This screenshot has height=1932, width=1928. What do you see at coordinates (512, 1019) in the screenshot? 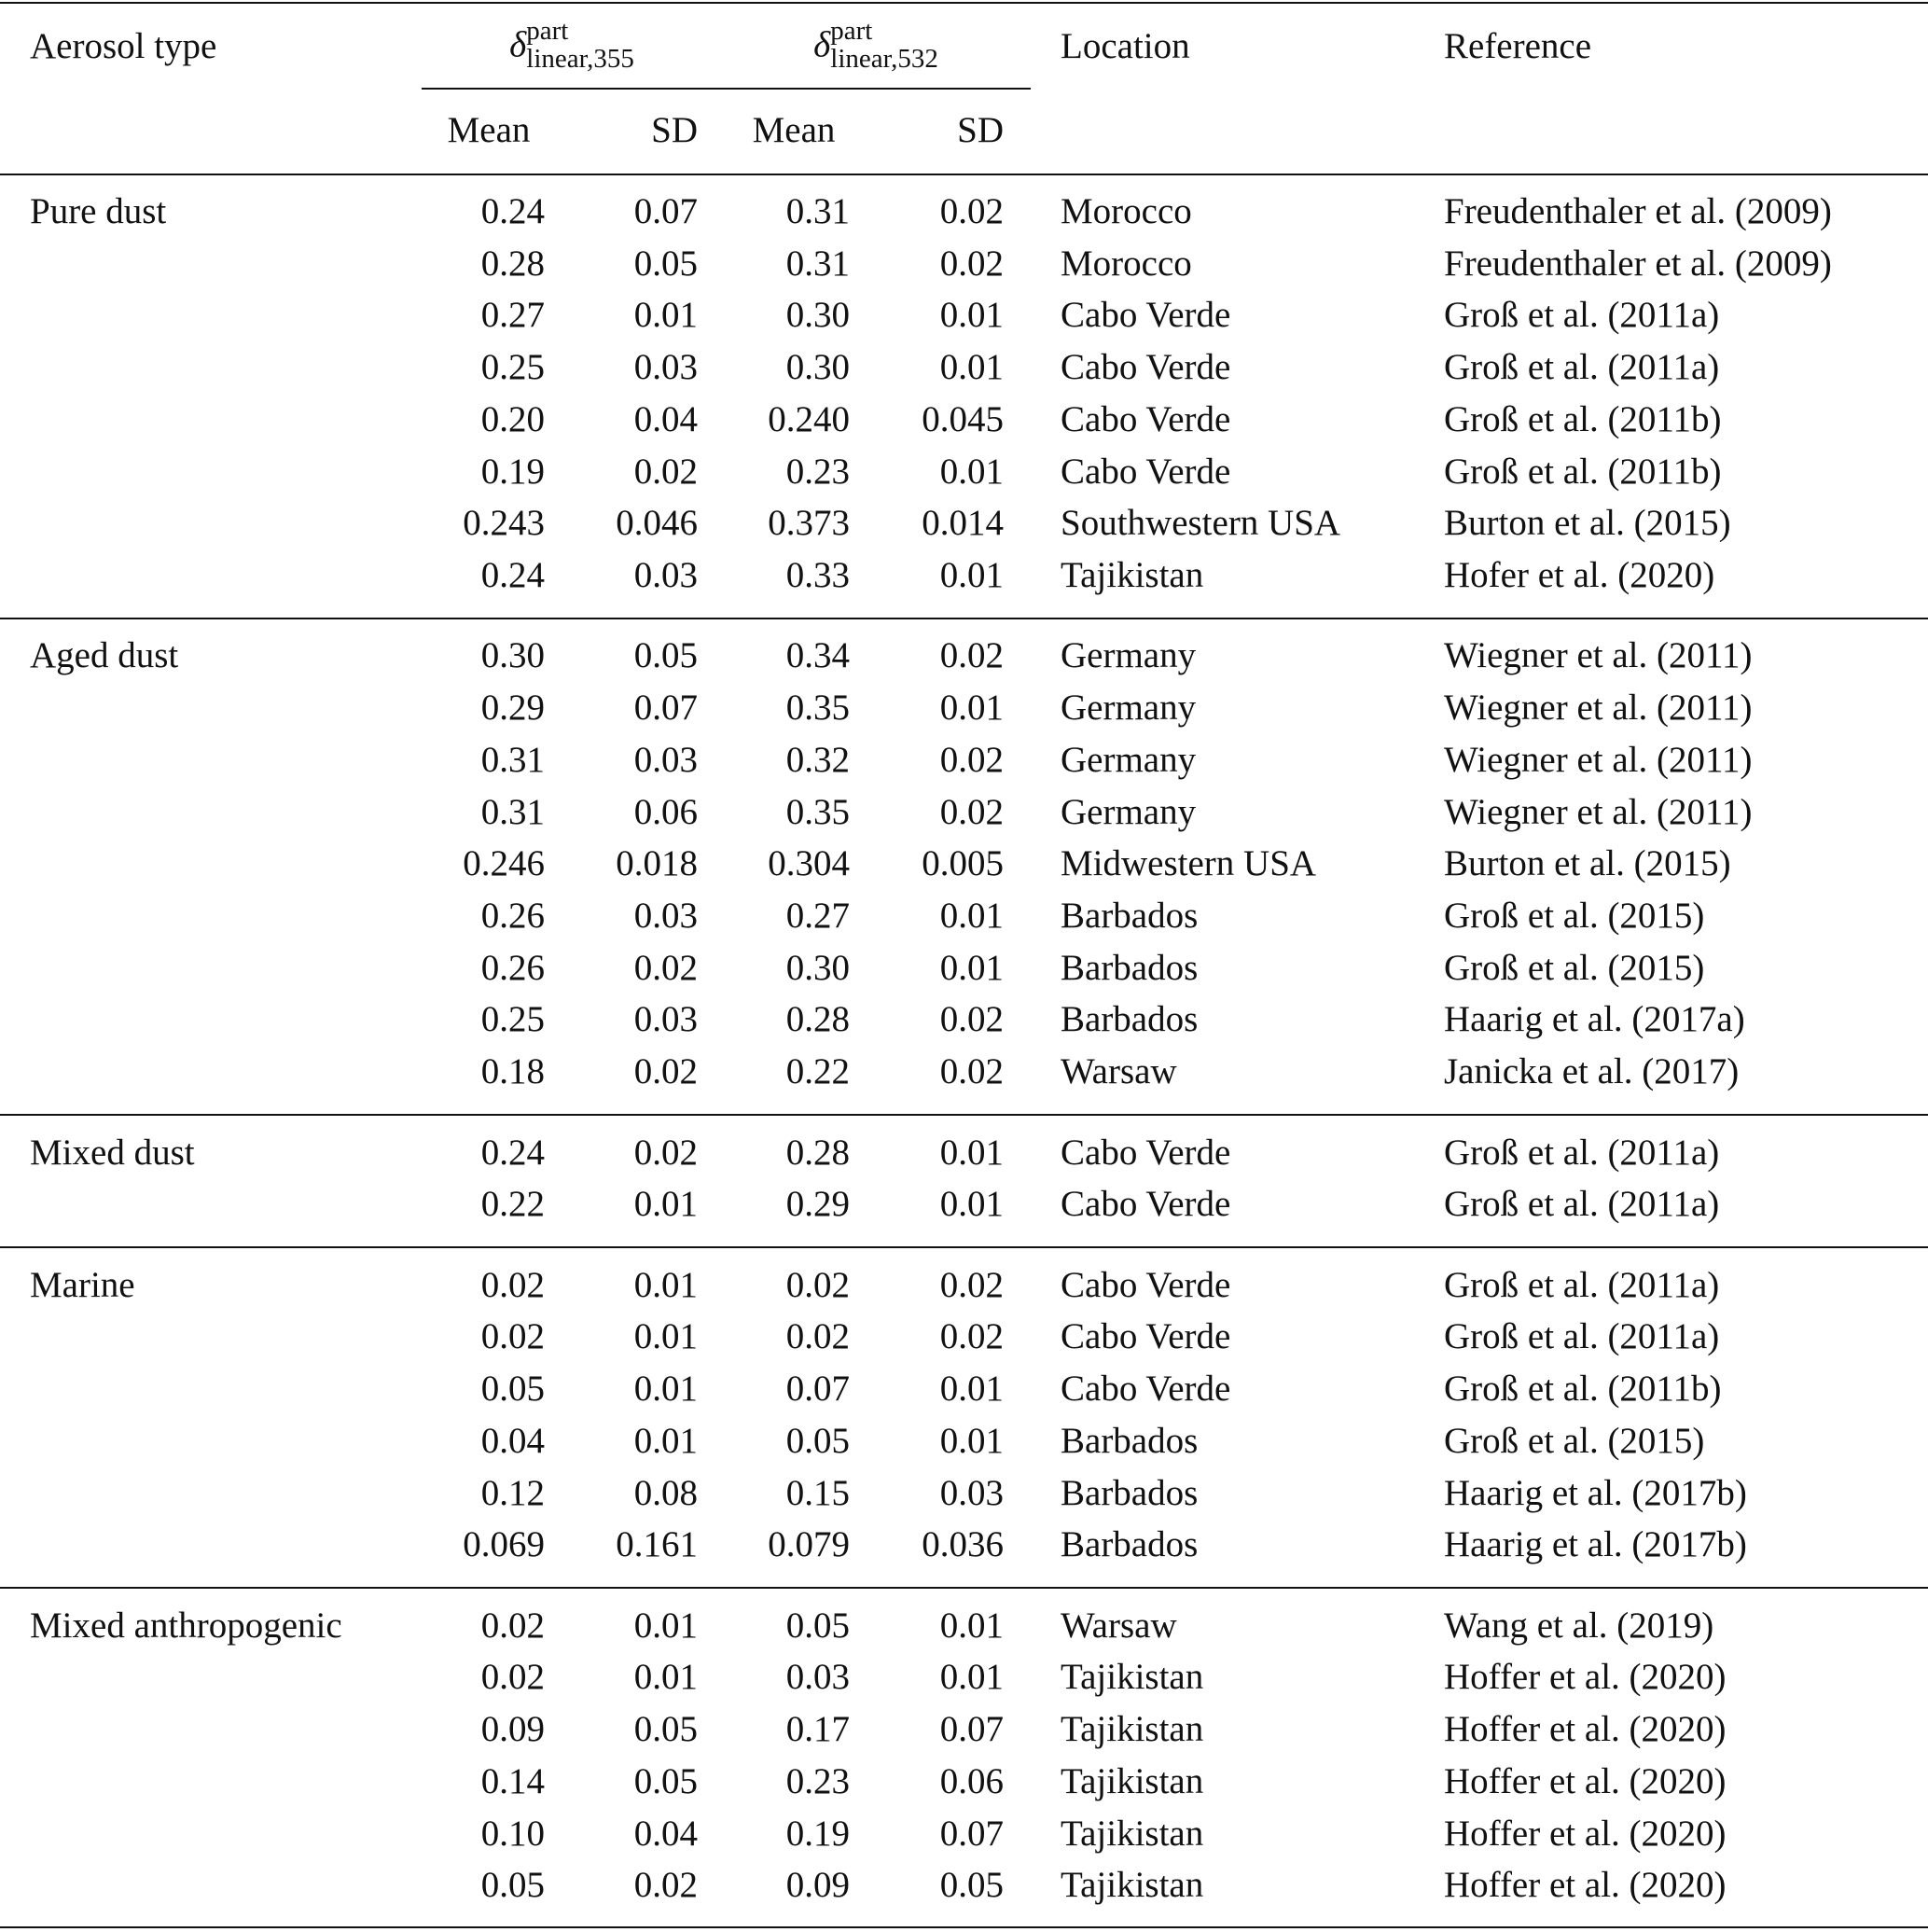
I see `value-cell: 0.25` at bounding box center [512, 1019].